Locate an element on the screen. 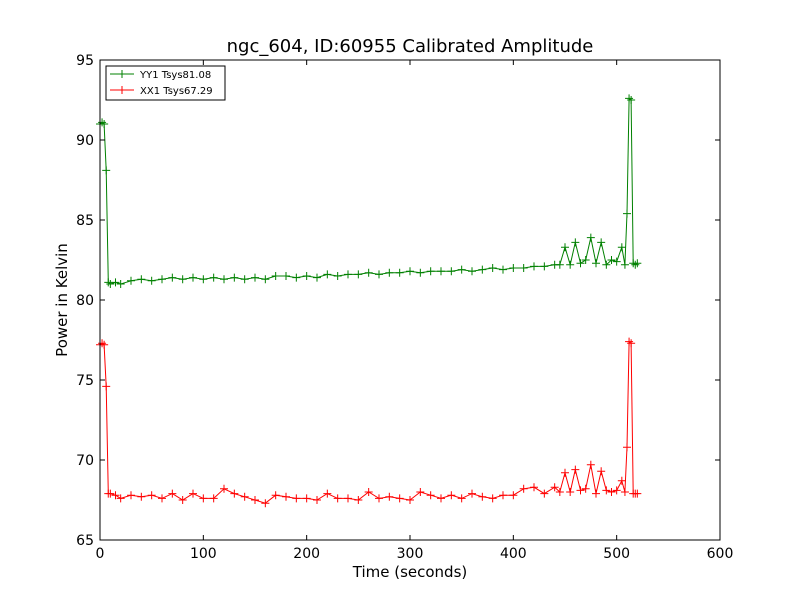  y-tick-label: 85 is located at coordinates (85, 221).